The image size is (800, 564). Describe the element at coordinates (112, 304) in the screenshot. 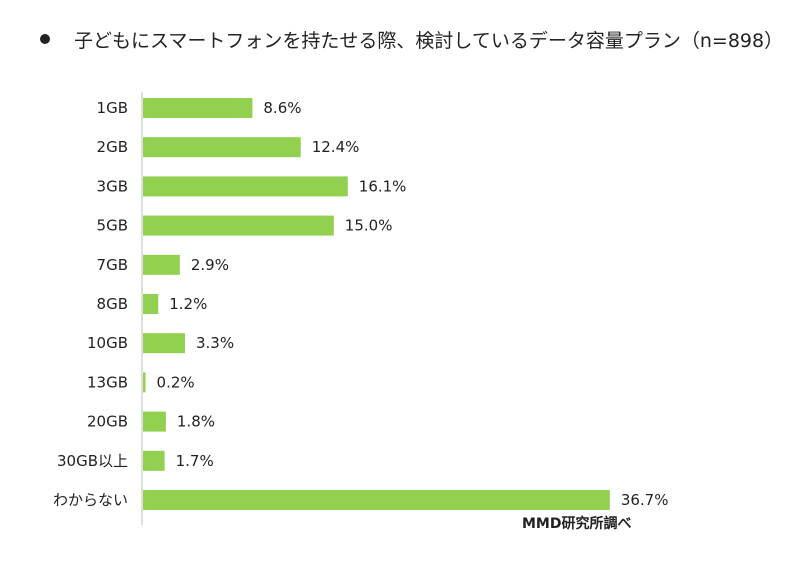

I see `category-label: 8GB` at that location.